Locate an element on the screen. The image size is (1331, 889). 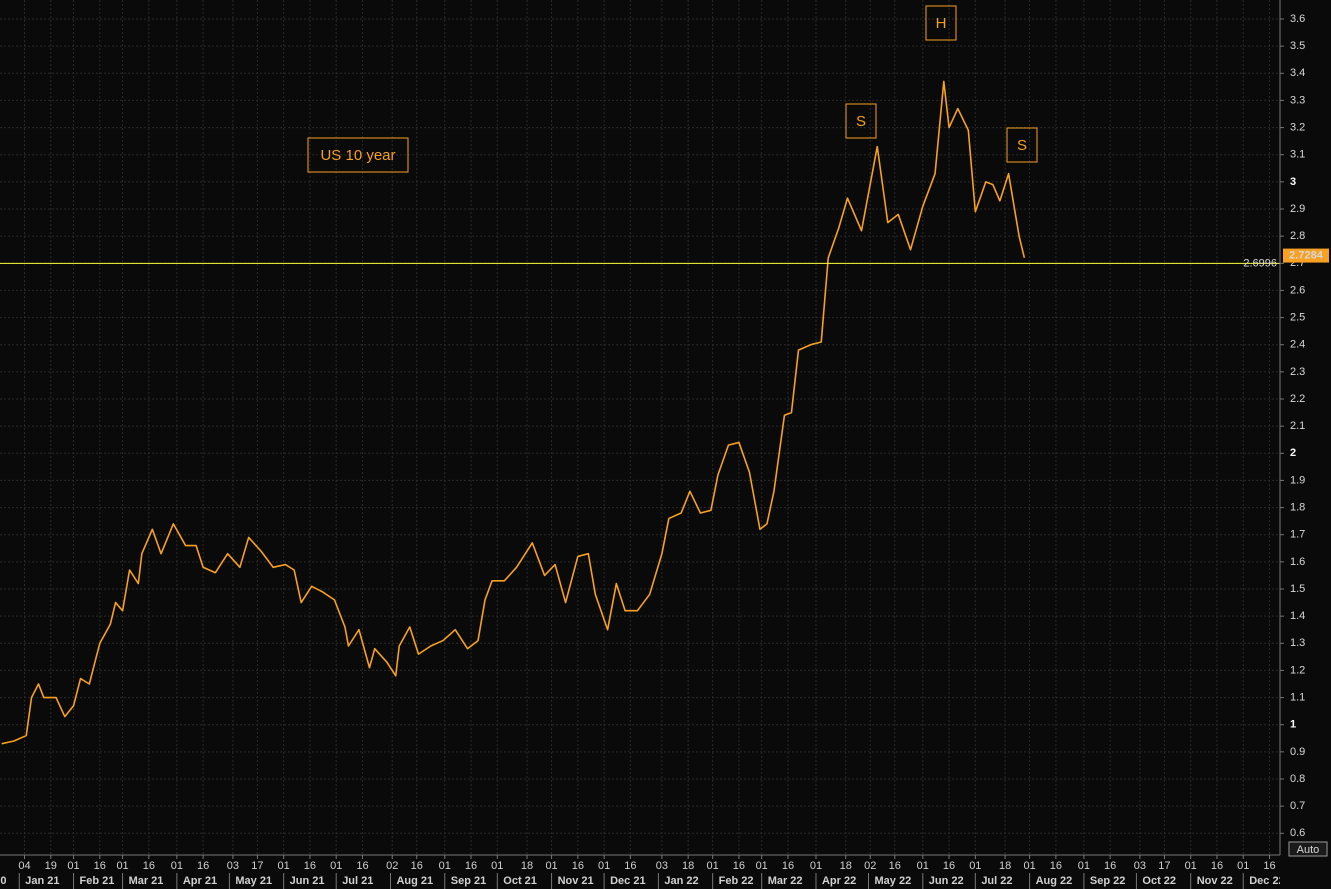
month-label: Mar 22 is located at coordinates (785, 881).